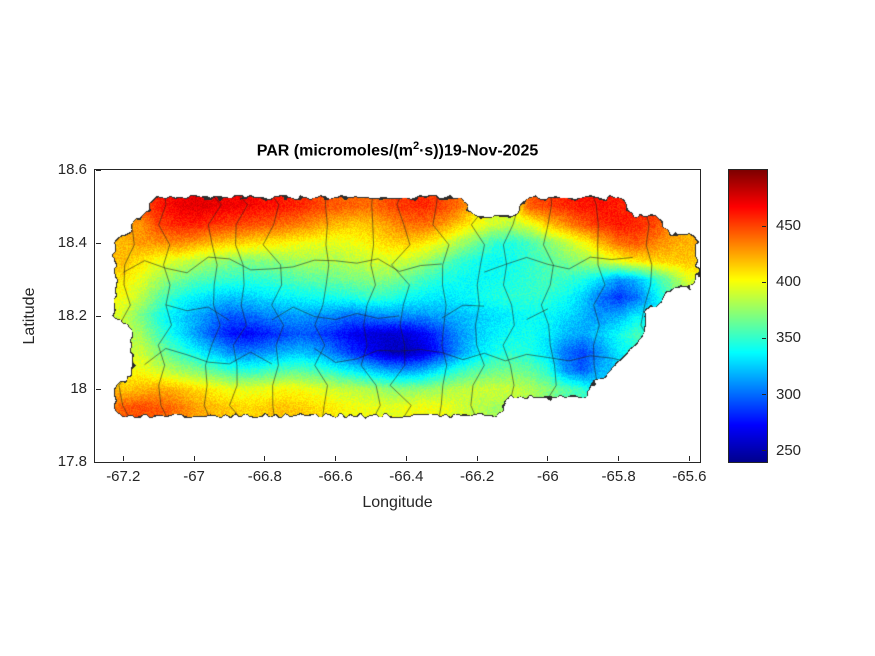  I want to click on colorbar-tick-label: 450, so click(789, 226).